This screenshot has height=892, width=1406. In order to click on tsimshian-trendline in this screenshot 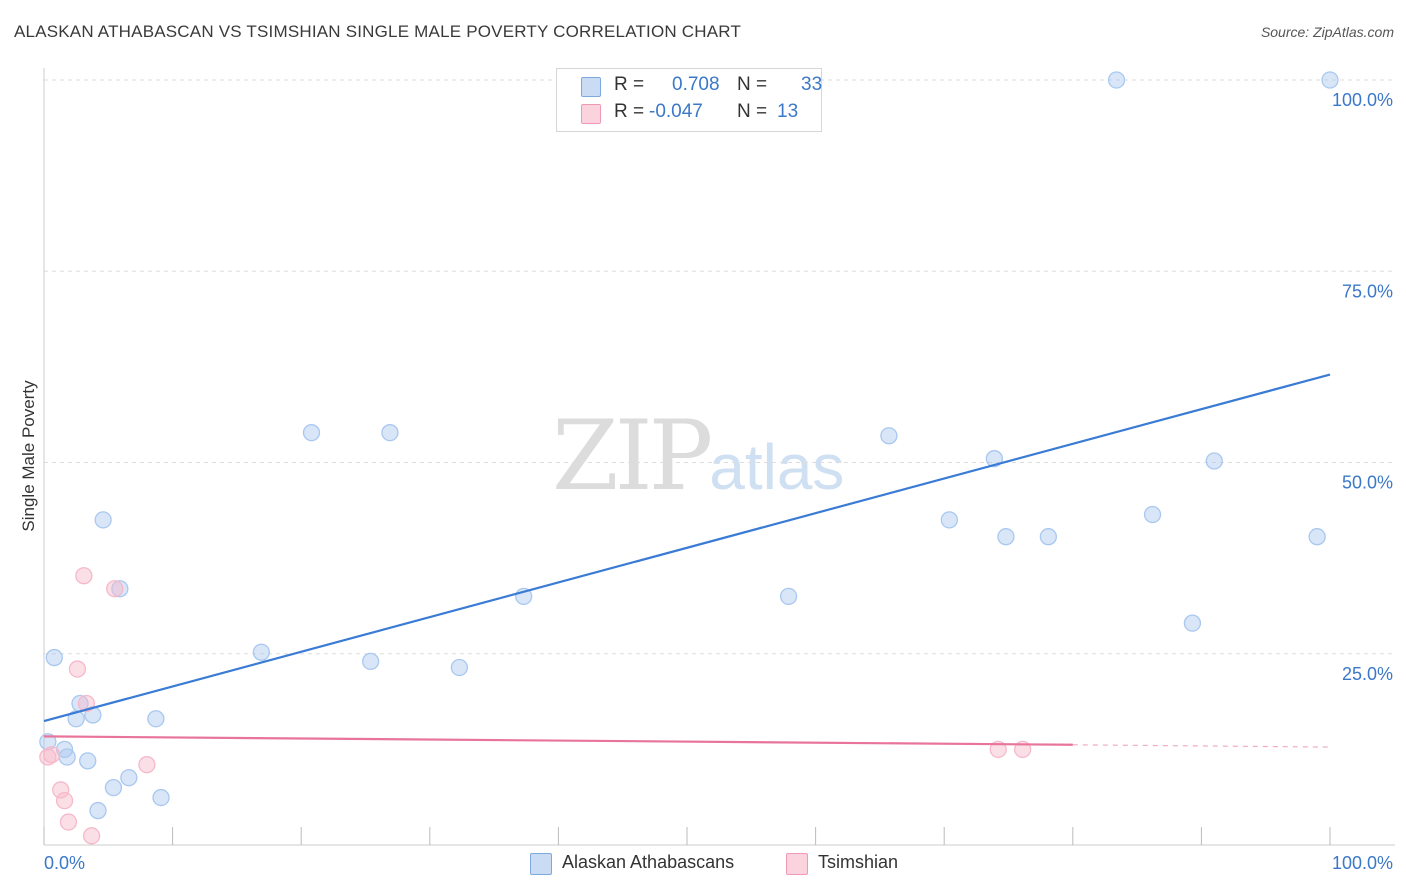, I will do `click(558, 740)`.